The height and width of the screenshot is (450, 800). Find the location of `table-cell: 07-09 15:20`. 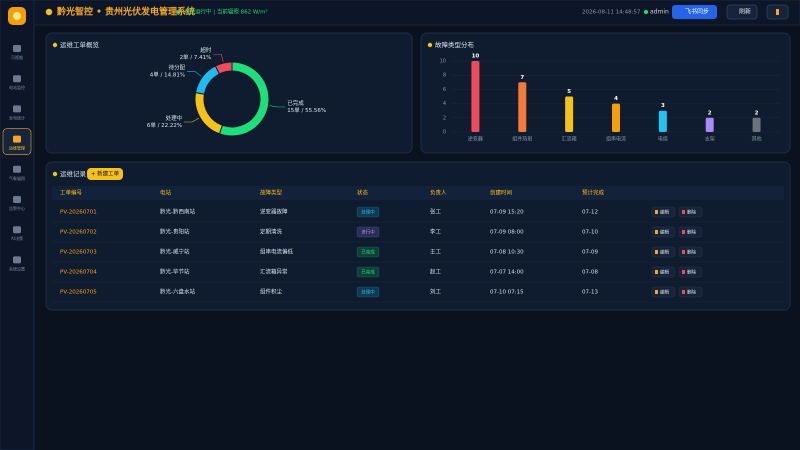

table-cell: 07-09 15:20 is located at coordinates (507, 213).